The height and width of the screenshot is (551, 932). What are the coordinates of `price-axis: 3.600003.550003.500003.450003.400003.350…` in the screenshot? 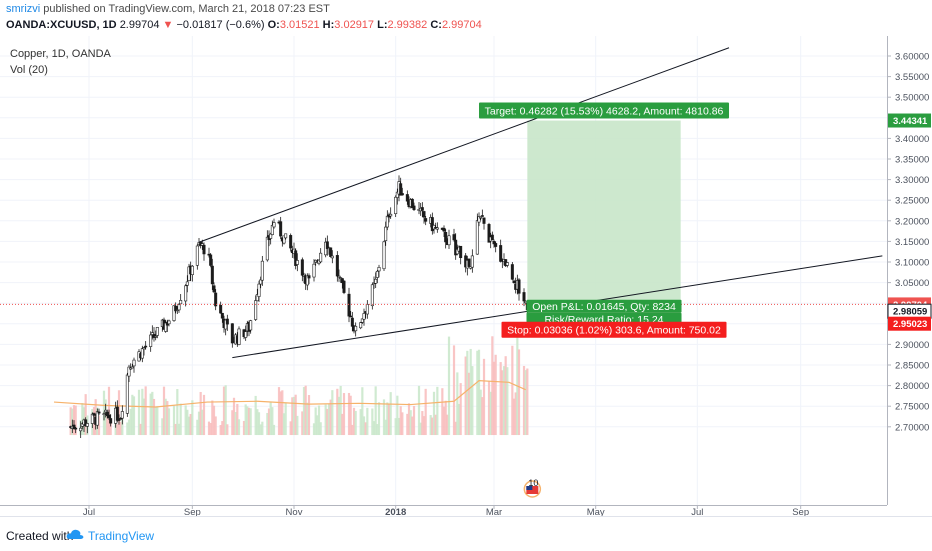 It's located at (909, 270).